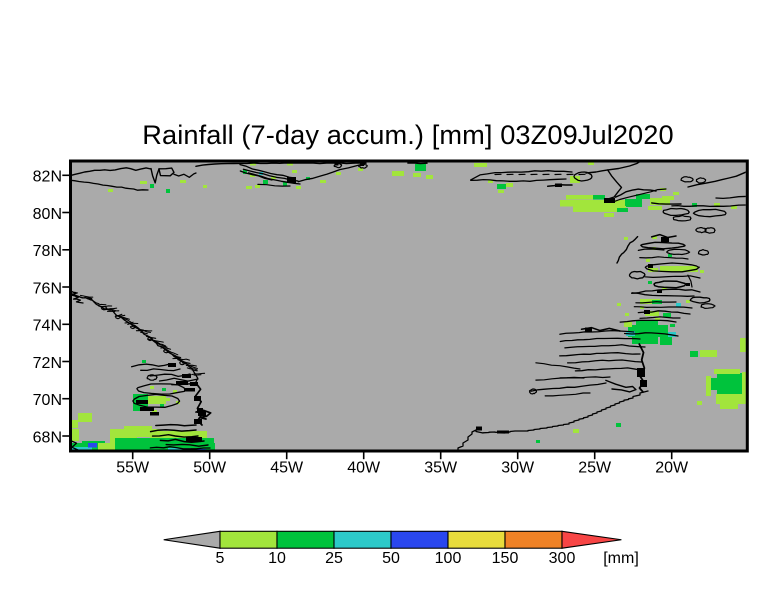  Describe the element at coordinates (47, 437) in the screenshot. I see `svg-text: 68N` at that location.